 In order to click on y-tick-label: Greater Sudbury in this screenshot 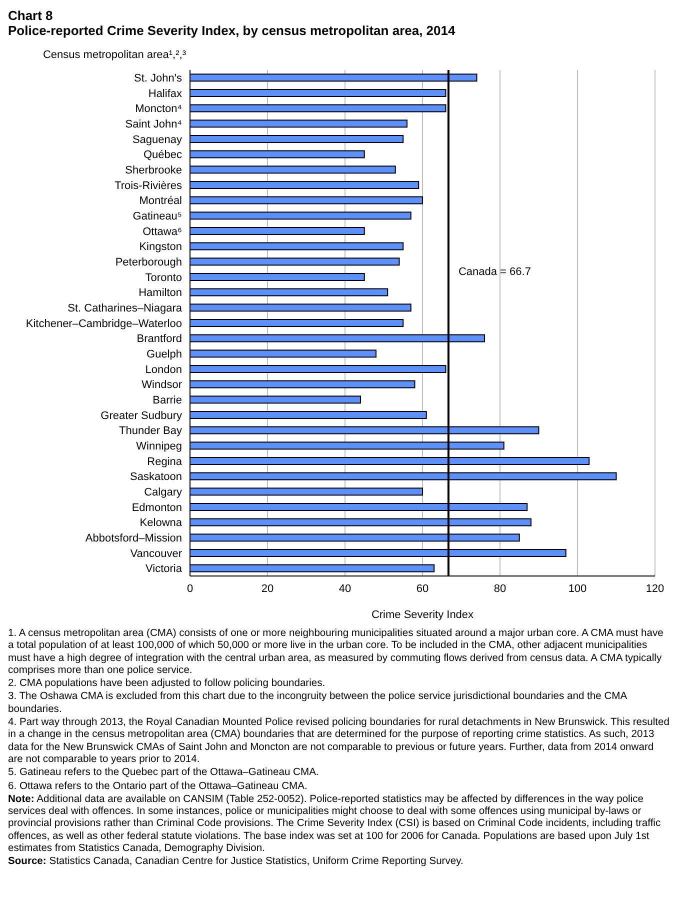, I will do `click(141, 416)`.